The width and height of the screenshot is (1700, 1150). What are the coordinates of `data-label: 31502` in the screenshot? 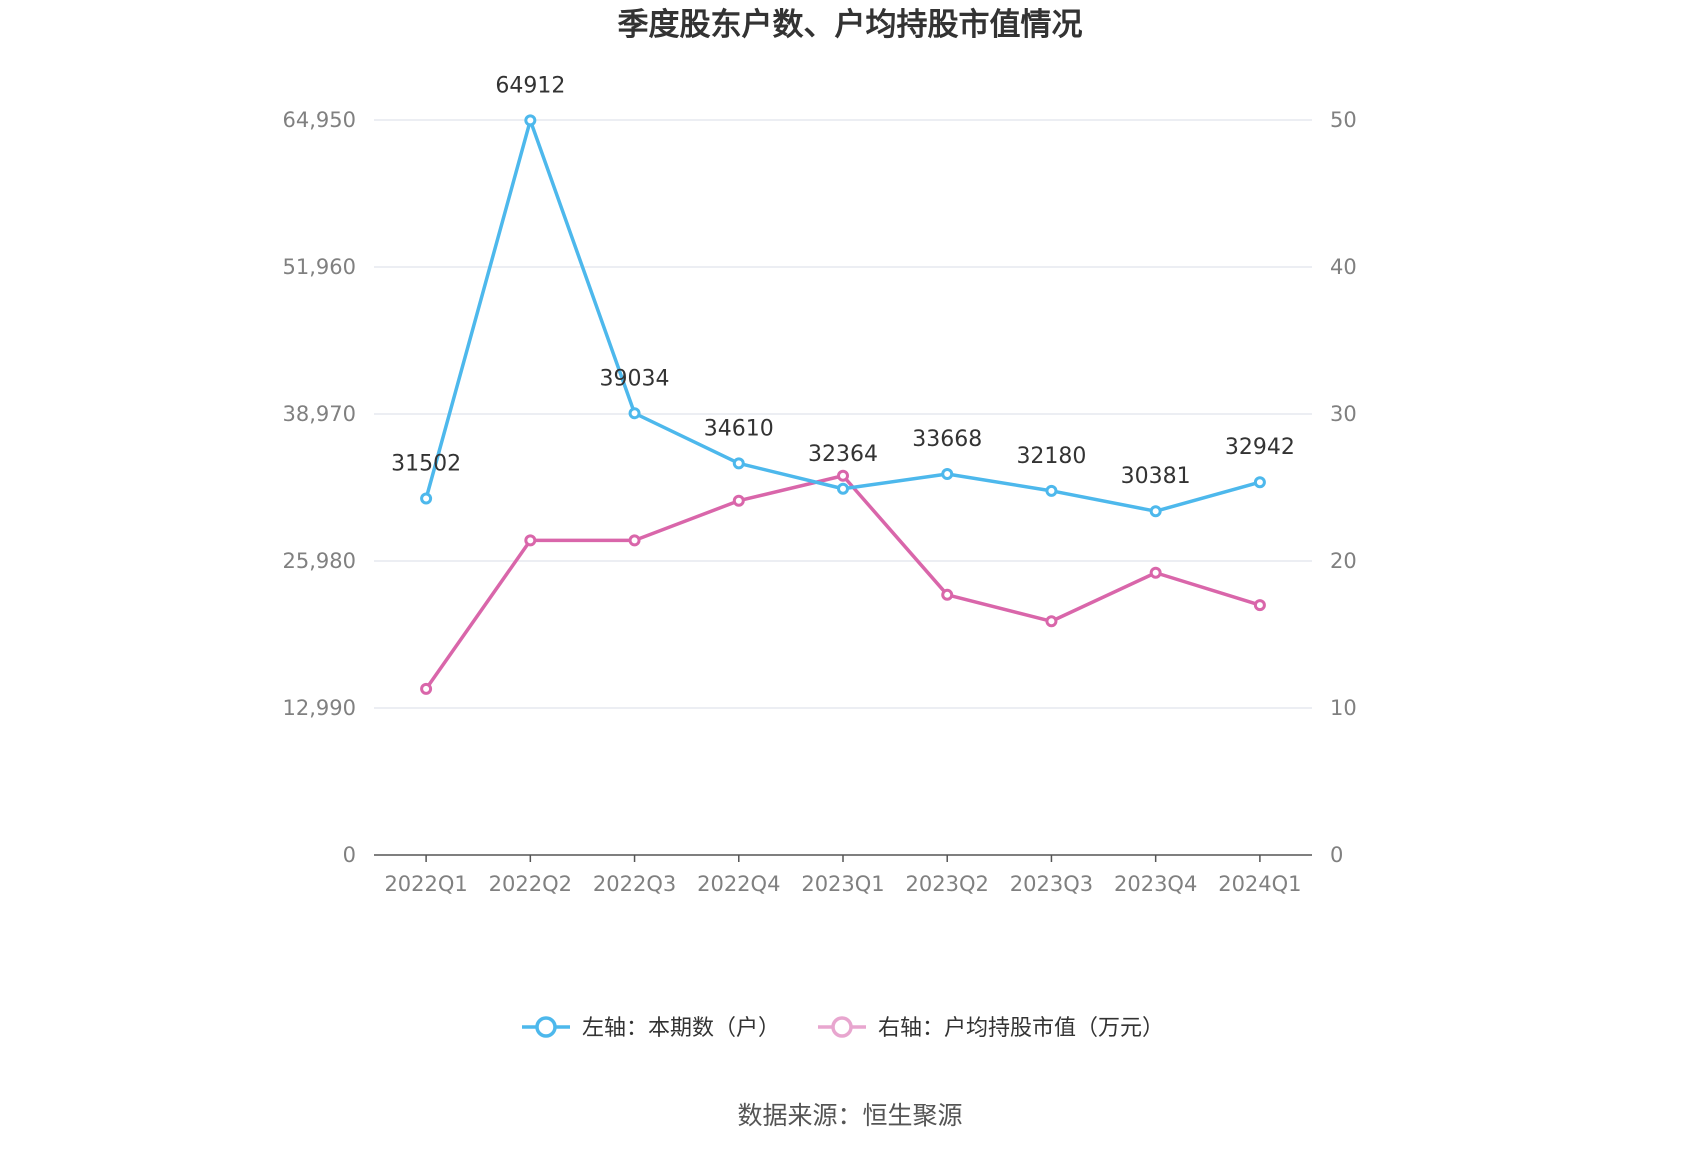 It's located at (426, 464).